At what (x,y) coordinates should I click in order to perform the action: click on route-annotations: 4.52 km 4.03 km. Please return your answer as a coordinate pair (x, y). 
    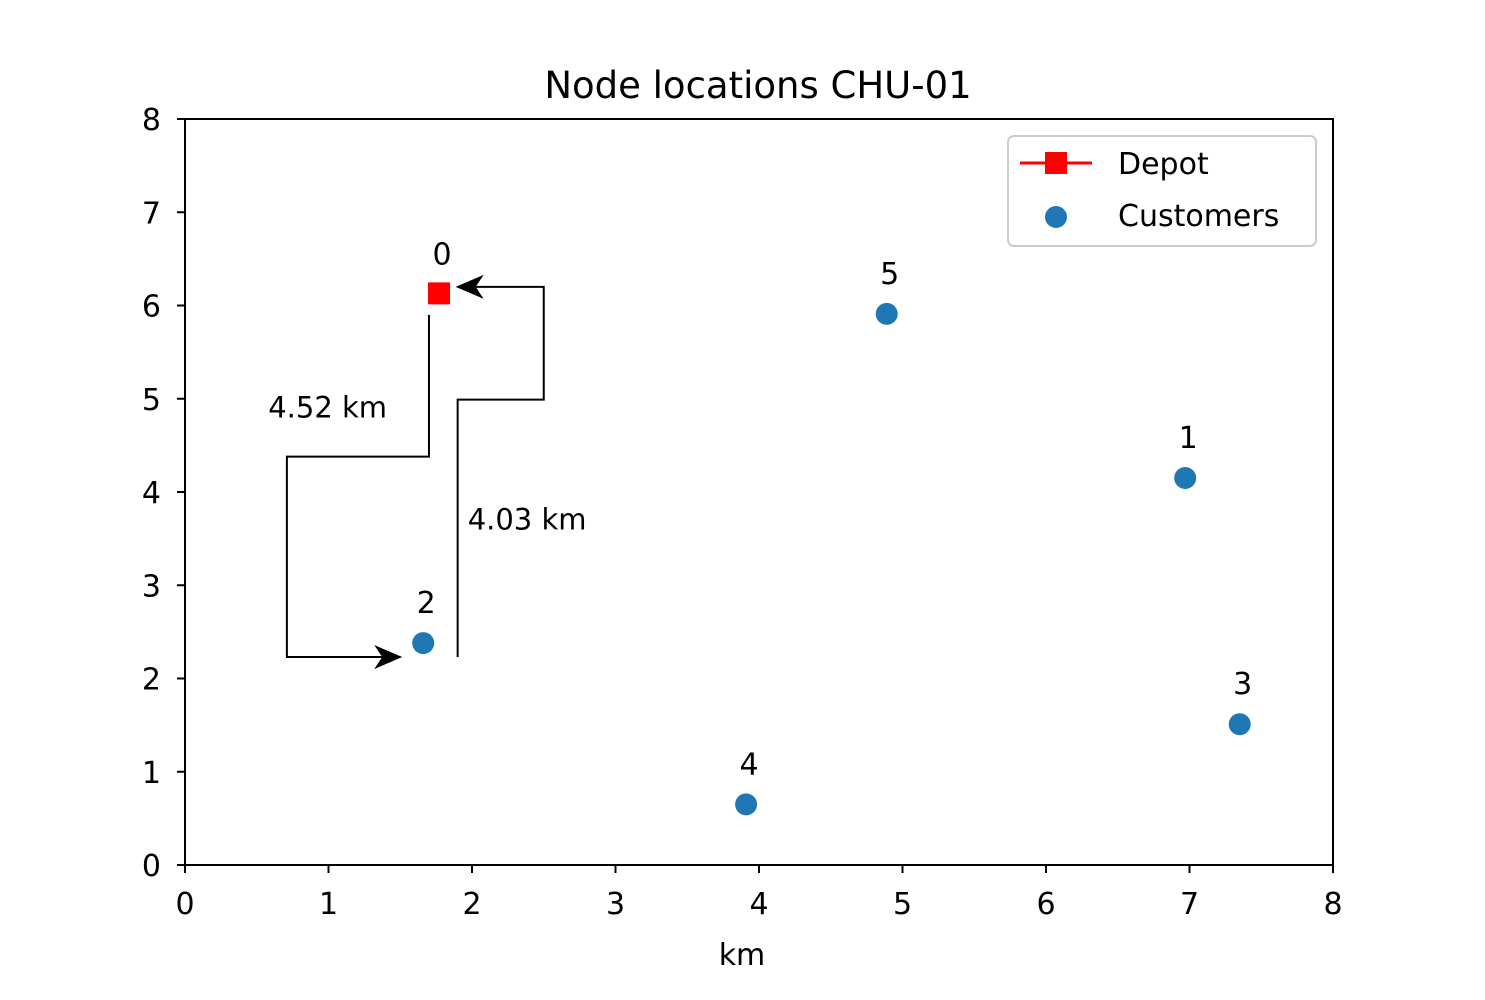
    Looking at the image, I should click on (427, 472).